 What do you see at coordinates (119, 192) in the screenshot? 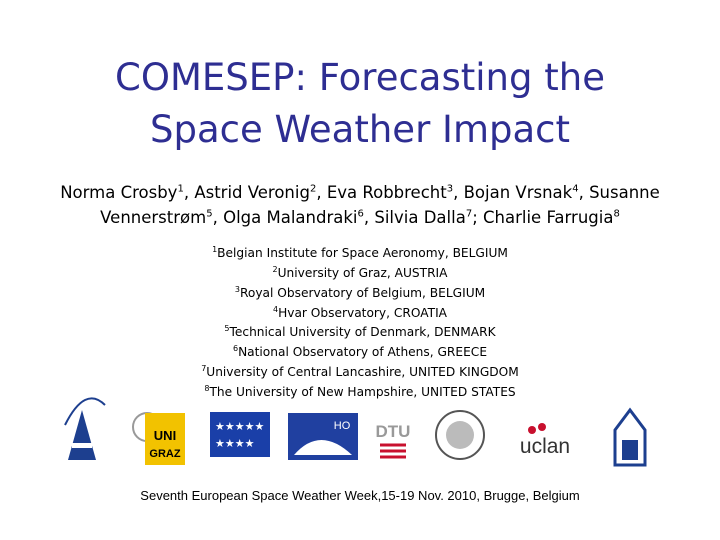
I see `author-name: Norma Crosby` at bounding box center [119, 192].